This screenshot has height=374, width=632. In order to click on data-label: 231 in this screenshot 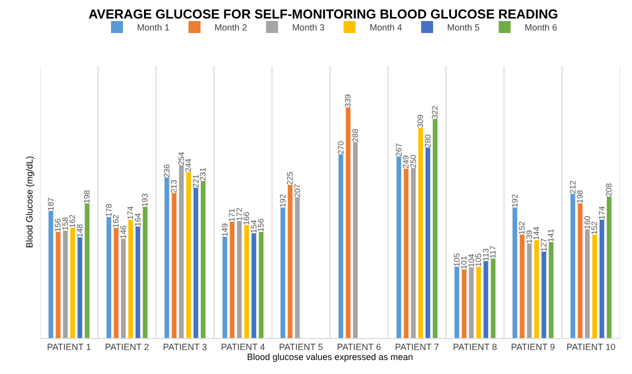, I will do `click(203, 174)`.